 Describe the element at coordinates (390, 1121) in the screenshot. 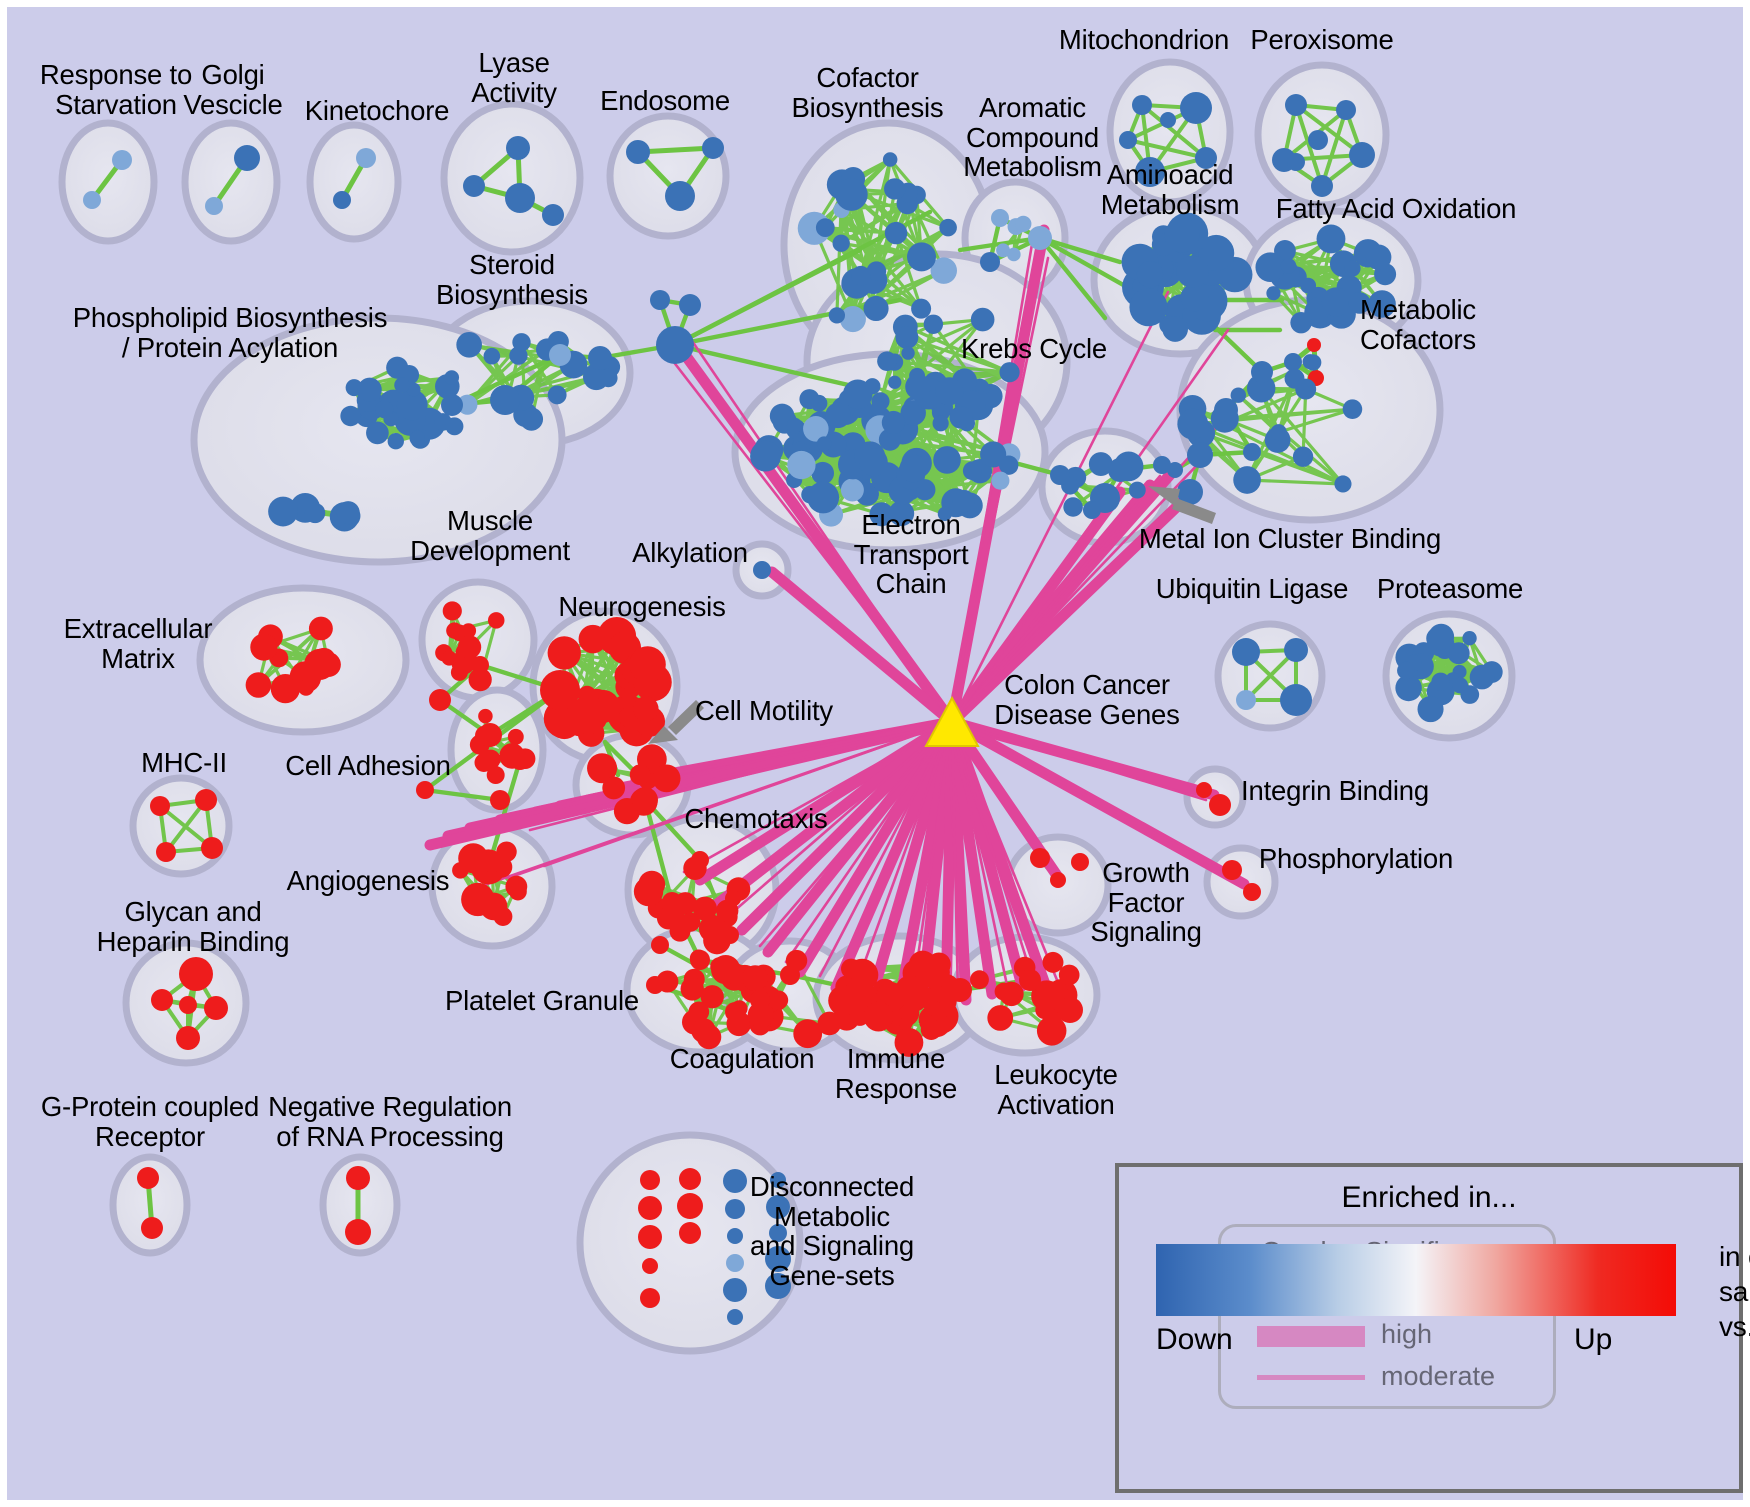

I see `label-negative-regulation-rna: Negative Regulation of RNA Processing` at that location.